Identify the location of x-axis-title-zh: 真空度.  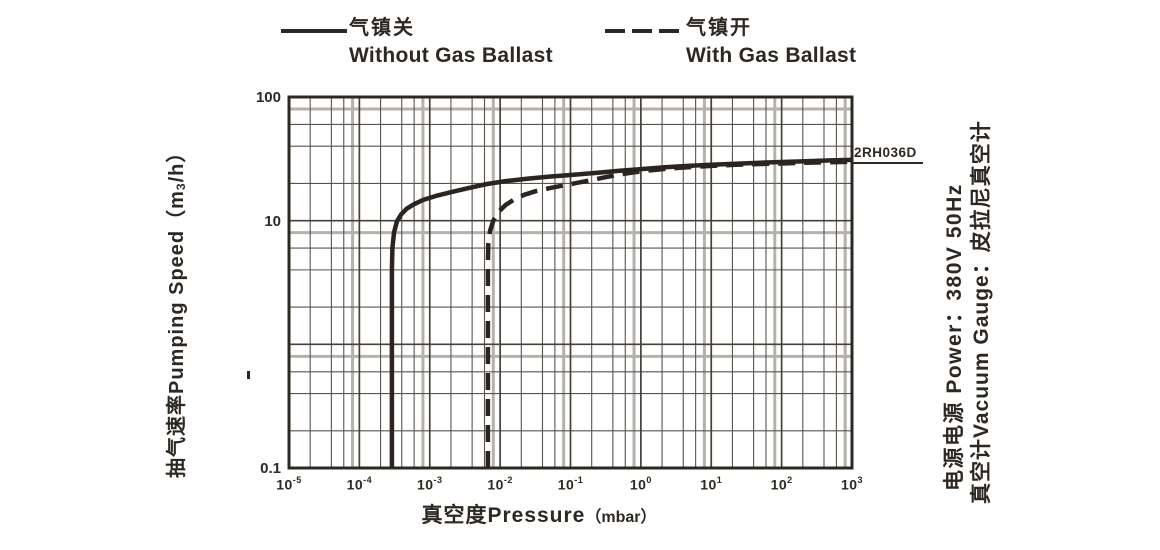
(454, 515).